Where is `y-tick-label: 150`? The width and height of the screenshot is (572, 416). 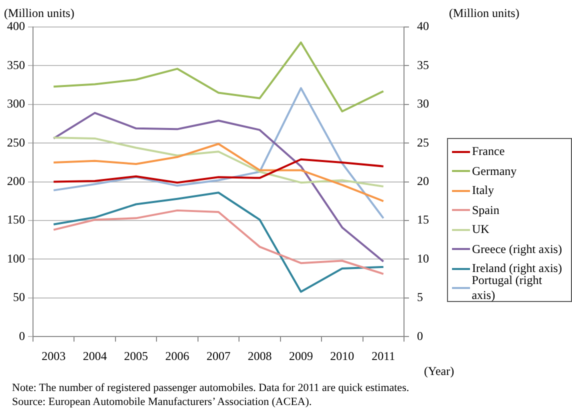 y-tick-label: 150 is located at coordinates (16, 219).